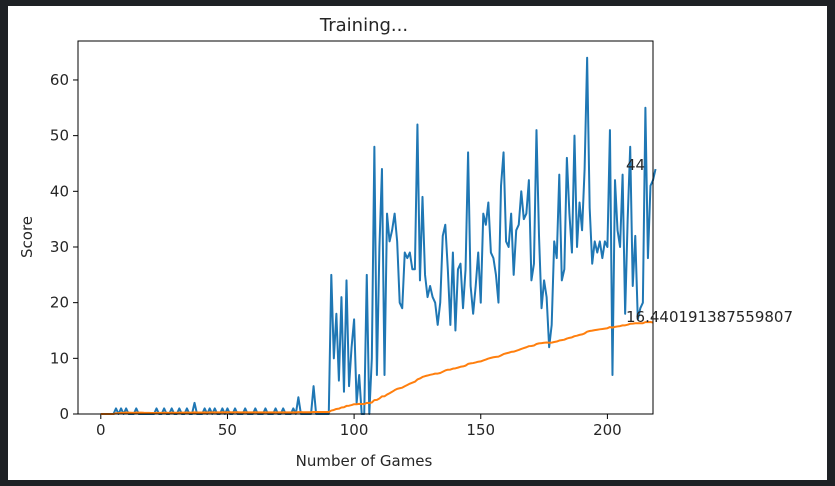 The image size is (835, 486). I want to click on mean-score-series-line, so click(377, 368).